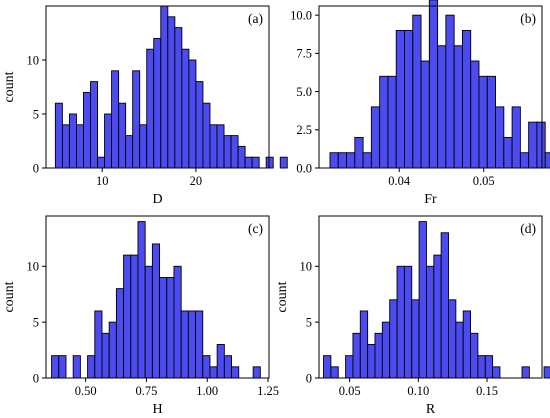 The width and height of the screenshot is (550, 418). Describe the element at coordinates (157, 199) in the screenshot. I see `x-axis-label: D` at that location.